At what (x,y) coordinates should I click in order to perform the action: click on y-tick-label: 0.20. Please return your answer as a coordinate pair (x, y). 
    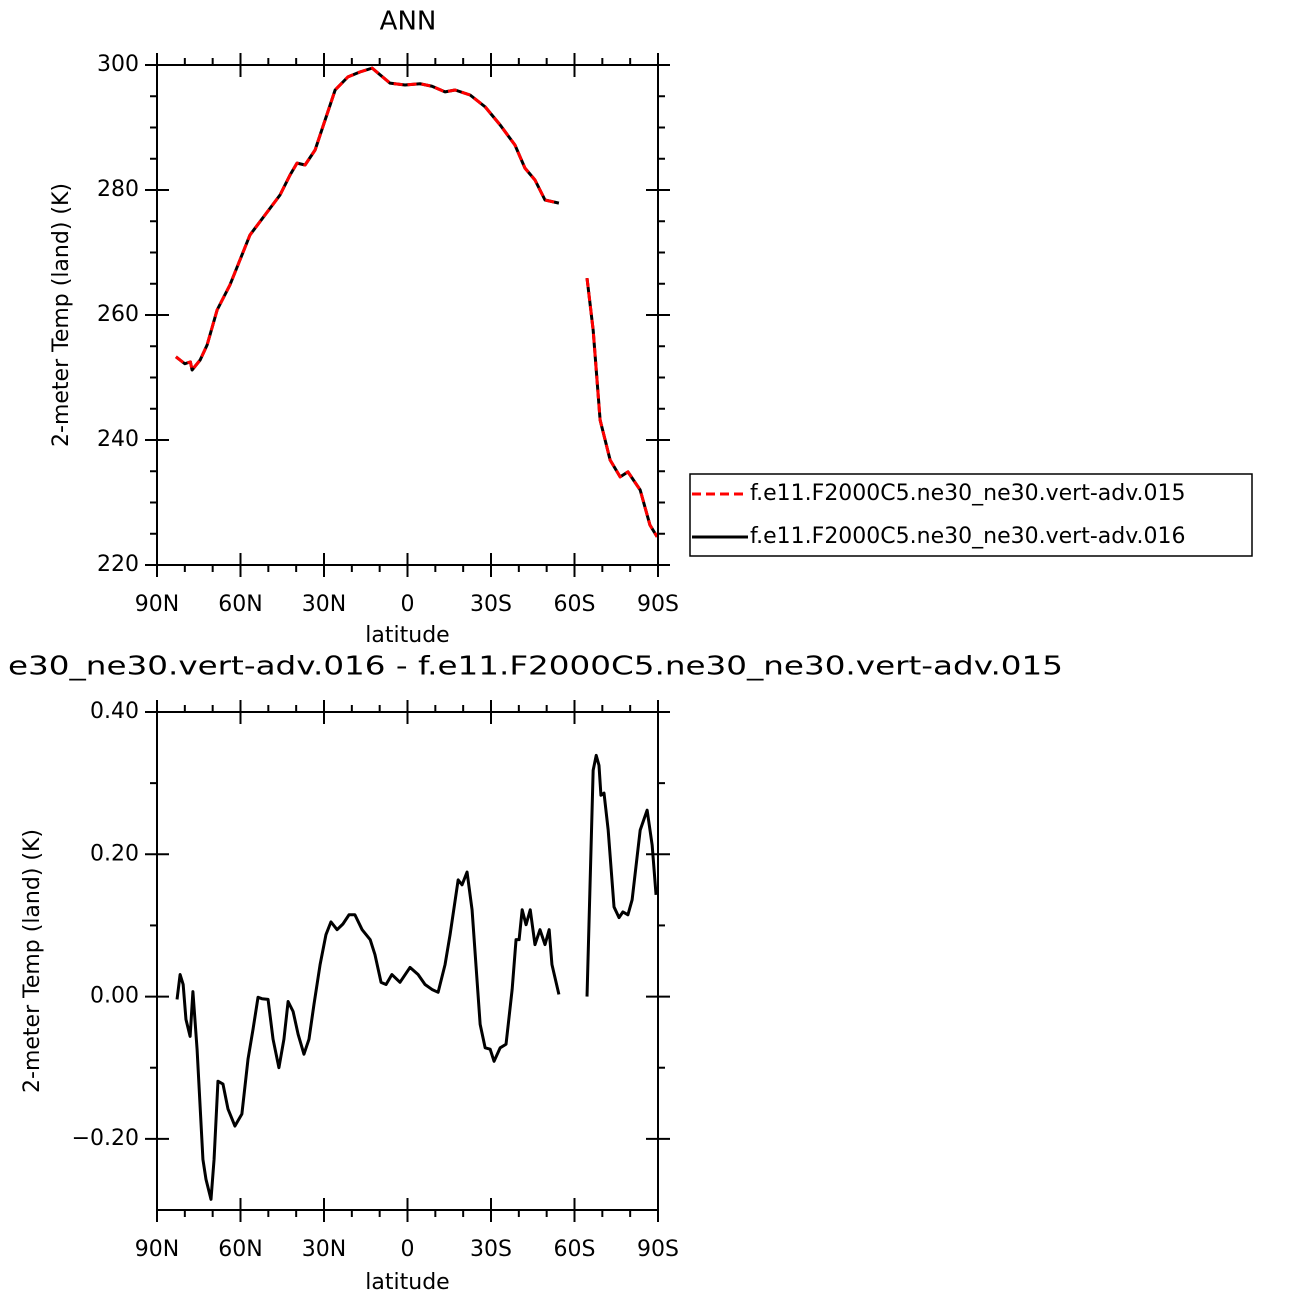
    Looking at the image, I should click on (114, 853).